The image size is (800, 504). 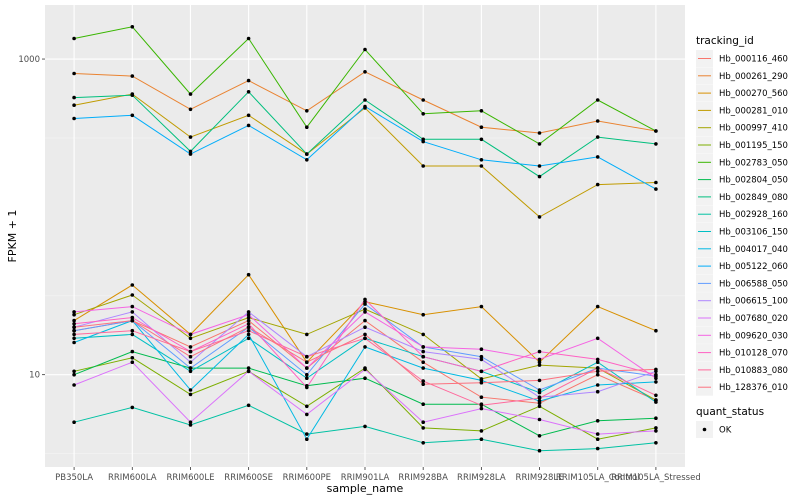 What do you see at coordinates (190, 478) in the screenshot?
I see `x-tick-label: RRIM600LE` at bounding box center [190, 478].